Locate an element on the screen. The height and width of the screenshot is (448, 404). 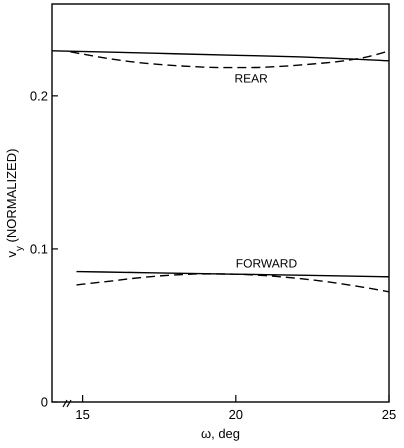
y-tick-label: 0 is located at coordinates (44, 402).